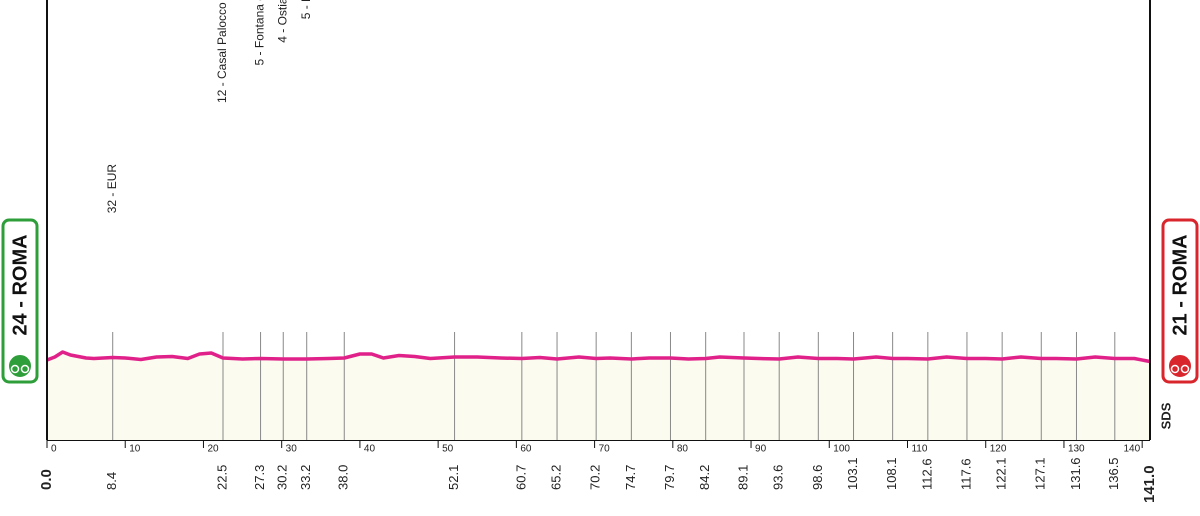 This screenshot has width=1200, height=516. I want to click on waypoint-name: 4 - Ostia, so click(282, 21).